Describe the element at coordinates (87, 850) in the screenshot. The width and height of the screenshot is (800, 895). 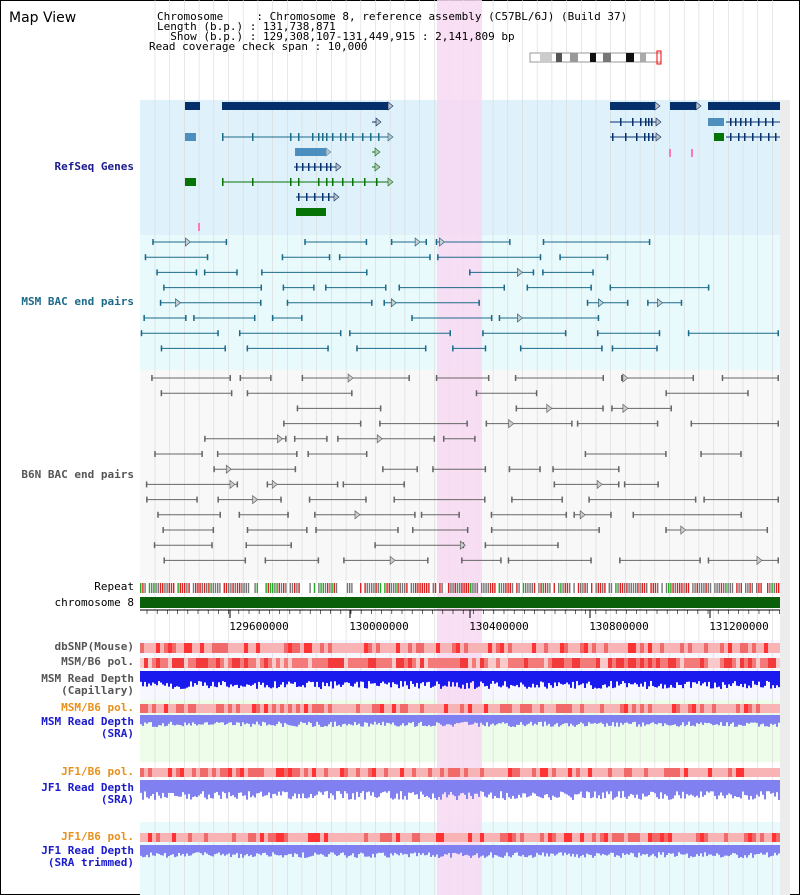
I see `jf1-depth-trimmed-label: JF1 Read Depth` at that location.